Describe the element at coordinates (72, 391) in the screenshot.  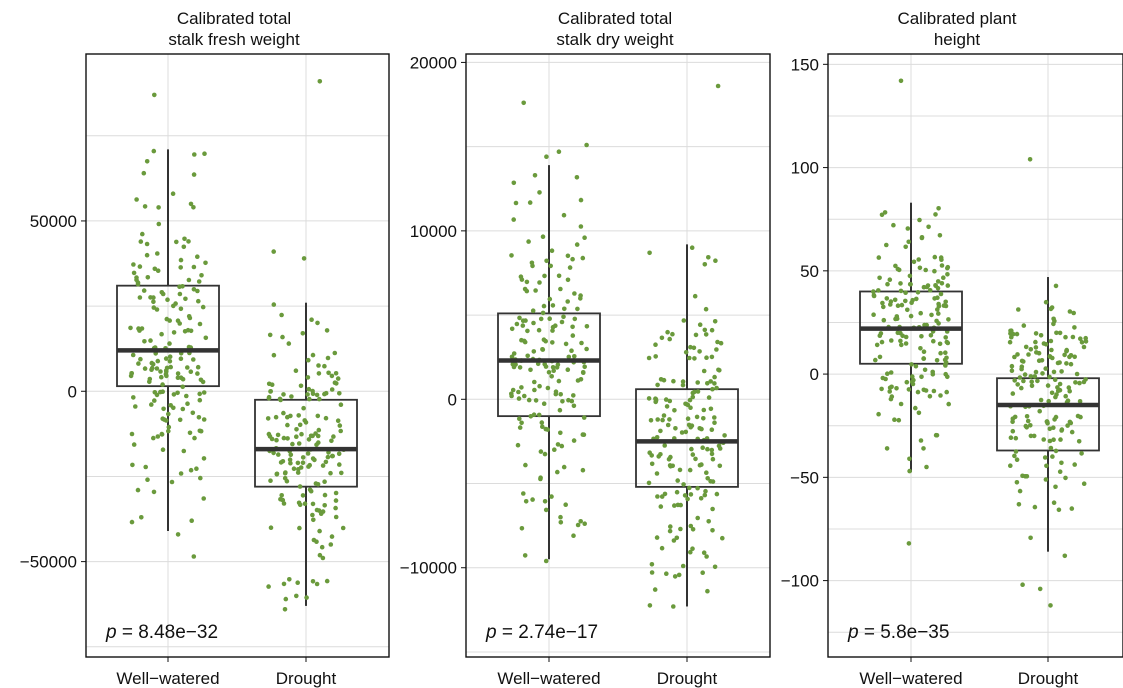
I see `y-tick-label: 0` at that location.